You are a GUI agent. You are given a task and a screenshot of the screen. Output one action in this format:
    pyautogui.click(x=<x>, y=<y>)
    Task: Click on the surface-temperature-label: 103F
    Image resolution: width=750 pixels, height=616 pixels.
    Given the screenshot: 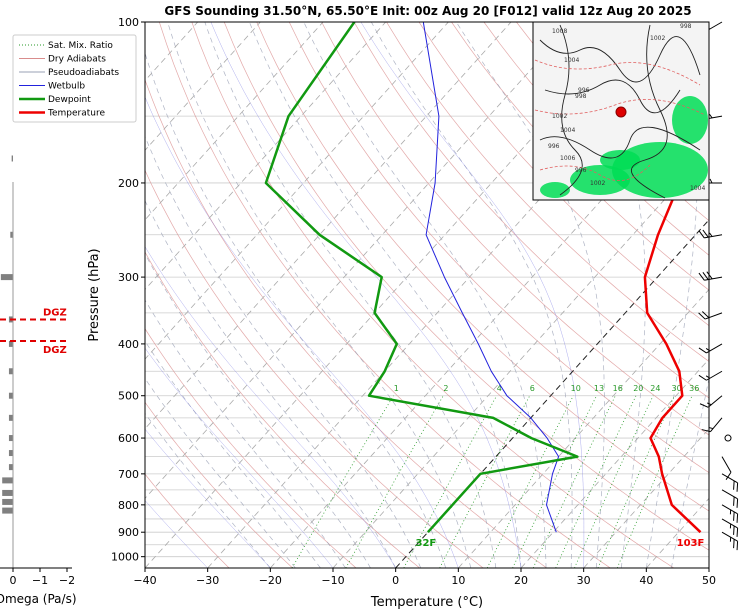 What is the action you would take?
    pyautogui.click(x=691, y=543)
    